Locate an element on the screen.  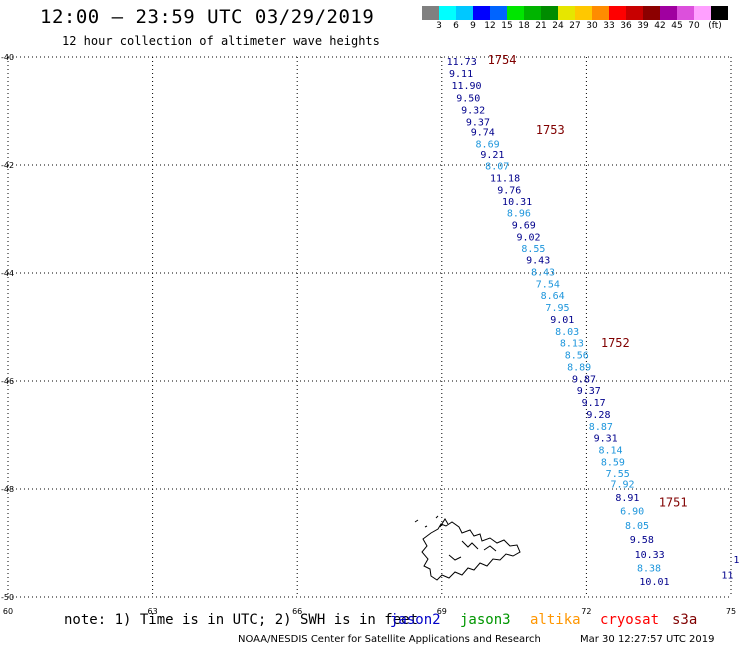
colorbar-label: 9 is located at coordinates (473, 26).